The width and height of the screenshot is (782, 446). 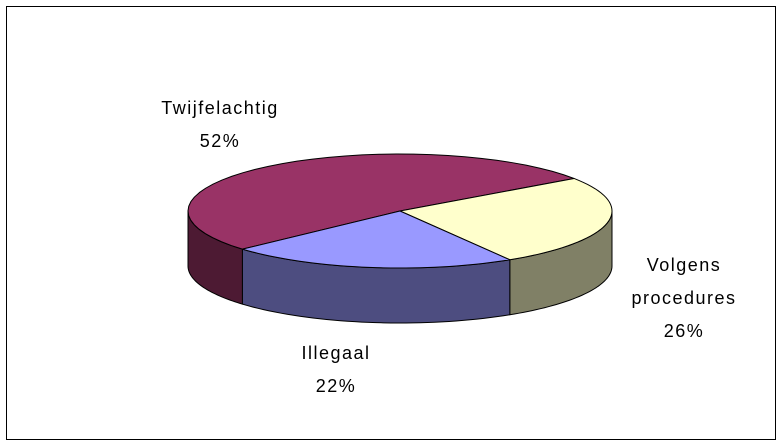 I want to click on label-2: Illegaal 22%, so click(x=336, y=370).